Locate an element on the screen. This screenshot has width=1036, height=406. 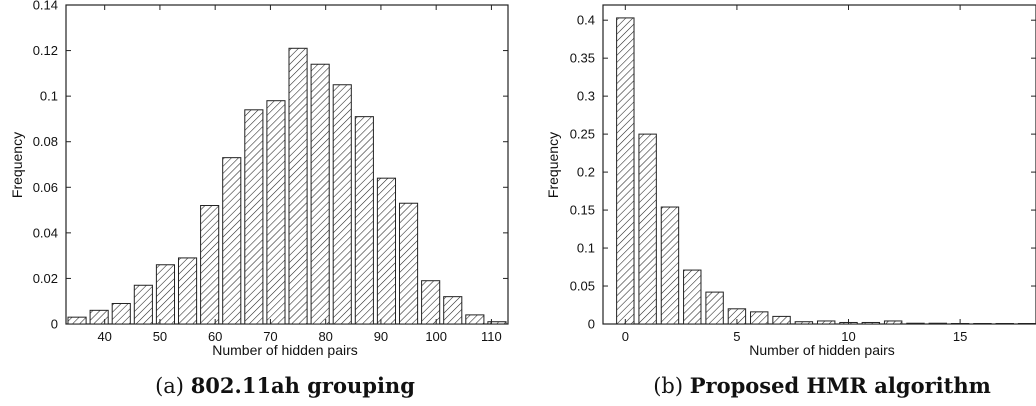
y-tick-label: 0.35 is located at coordinates (582, 58).